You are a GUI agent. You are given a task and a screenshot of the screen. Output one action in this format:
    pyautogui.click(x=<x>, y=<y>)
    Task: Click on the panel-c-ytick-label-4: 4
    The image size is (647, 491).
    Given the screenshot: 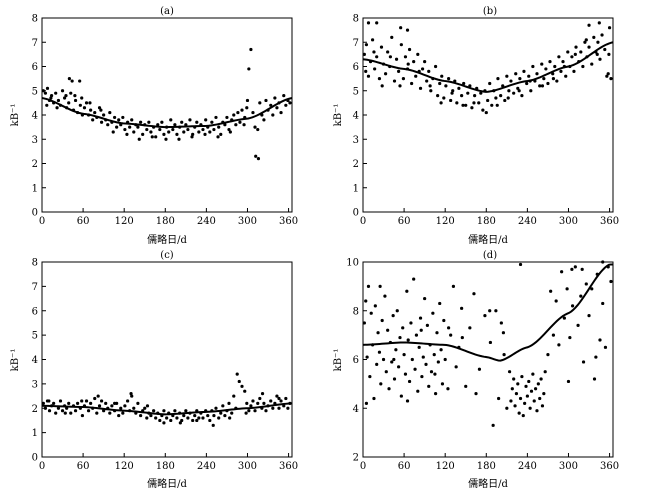 What is the action you would take?
    pyautogui.click(x=35, y=360)
    